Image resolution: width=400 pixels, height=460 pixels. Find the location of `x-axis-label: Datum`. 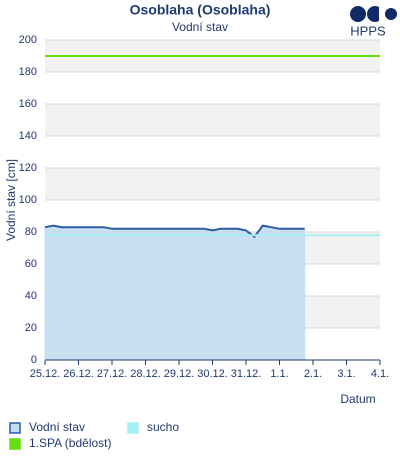

x-axis-label: Datum is located at coordinates (357, 399).